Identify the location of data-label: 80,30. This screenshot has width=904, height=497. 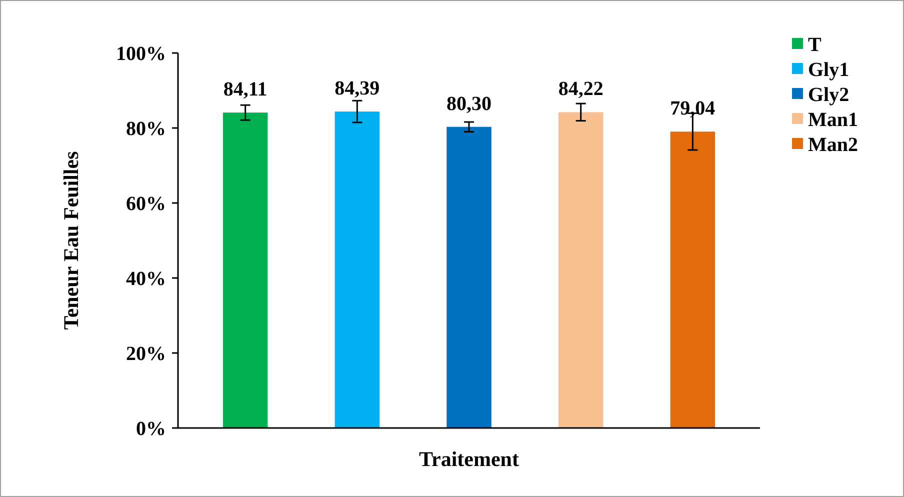
(469, 103).